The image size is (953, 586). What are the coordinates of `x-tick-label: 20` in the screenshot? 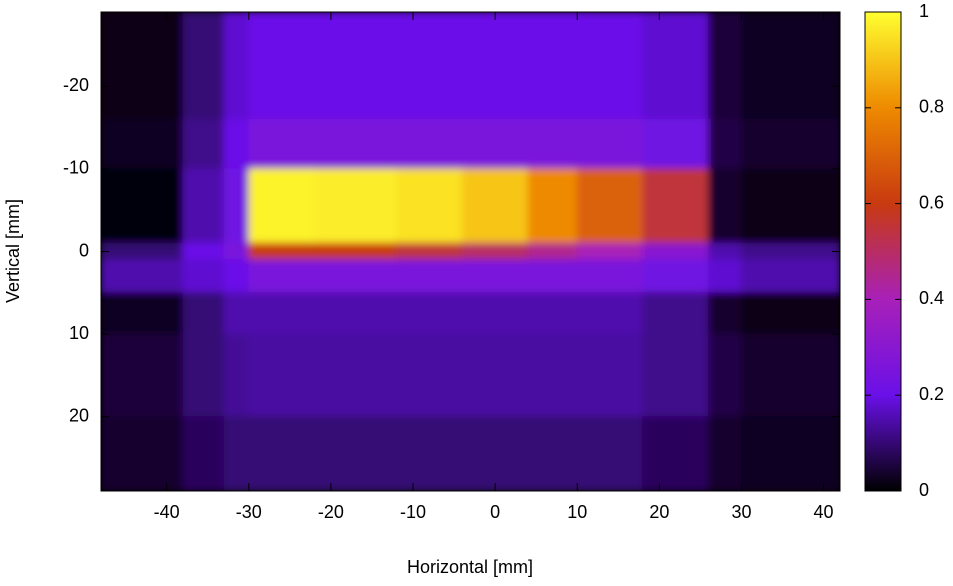 It's located at (659, 512).